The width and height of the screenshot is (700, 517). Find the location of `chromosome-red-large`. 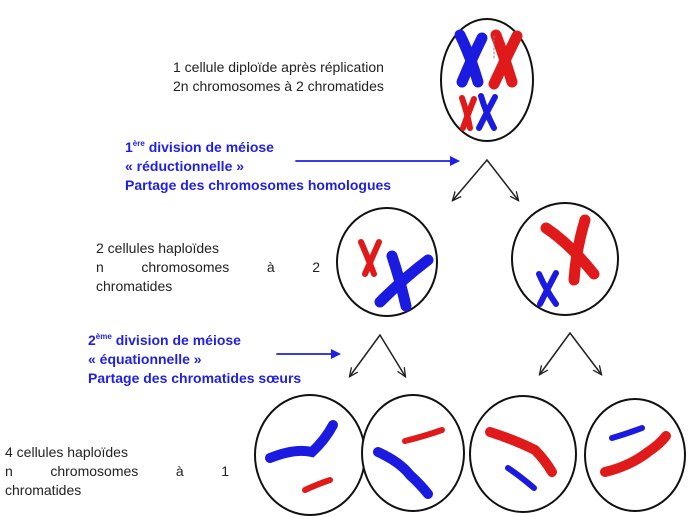

chromosome-red-large is located at coordinates (505, 59).